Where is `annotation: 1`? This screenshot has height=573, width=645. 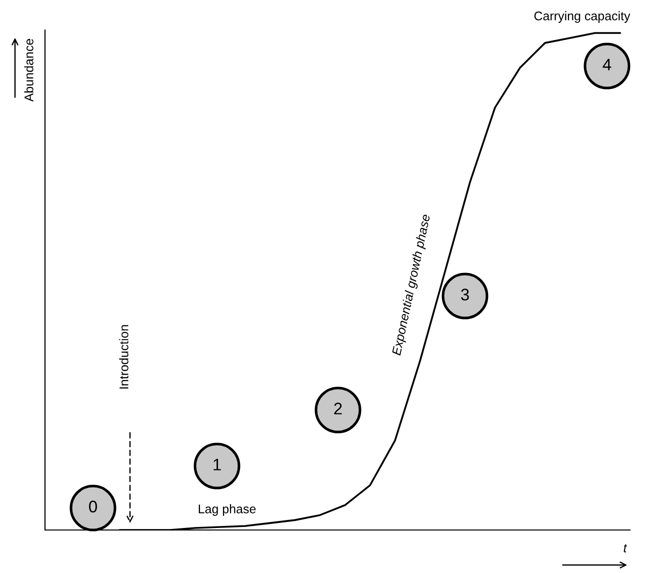
annotation: 1 is located at coordinates (217, 464).